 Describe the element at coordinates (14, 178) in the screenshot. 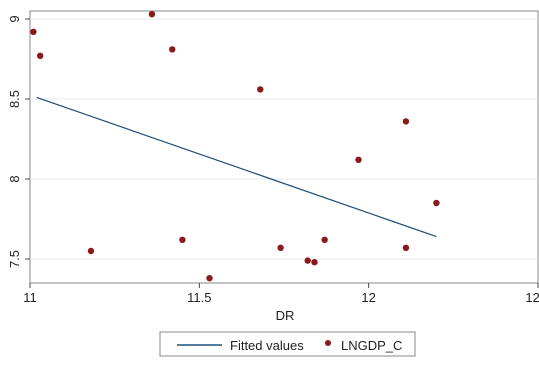

I see `y-tick-label-1: 8` at that location.